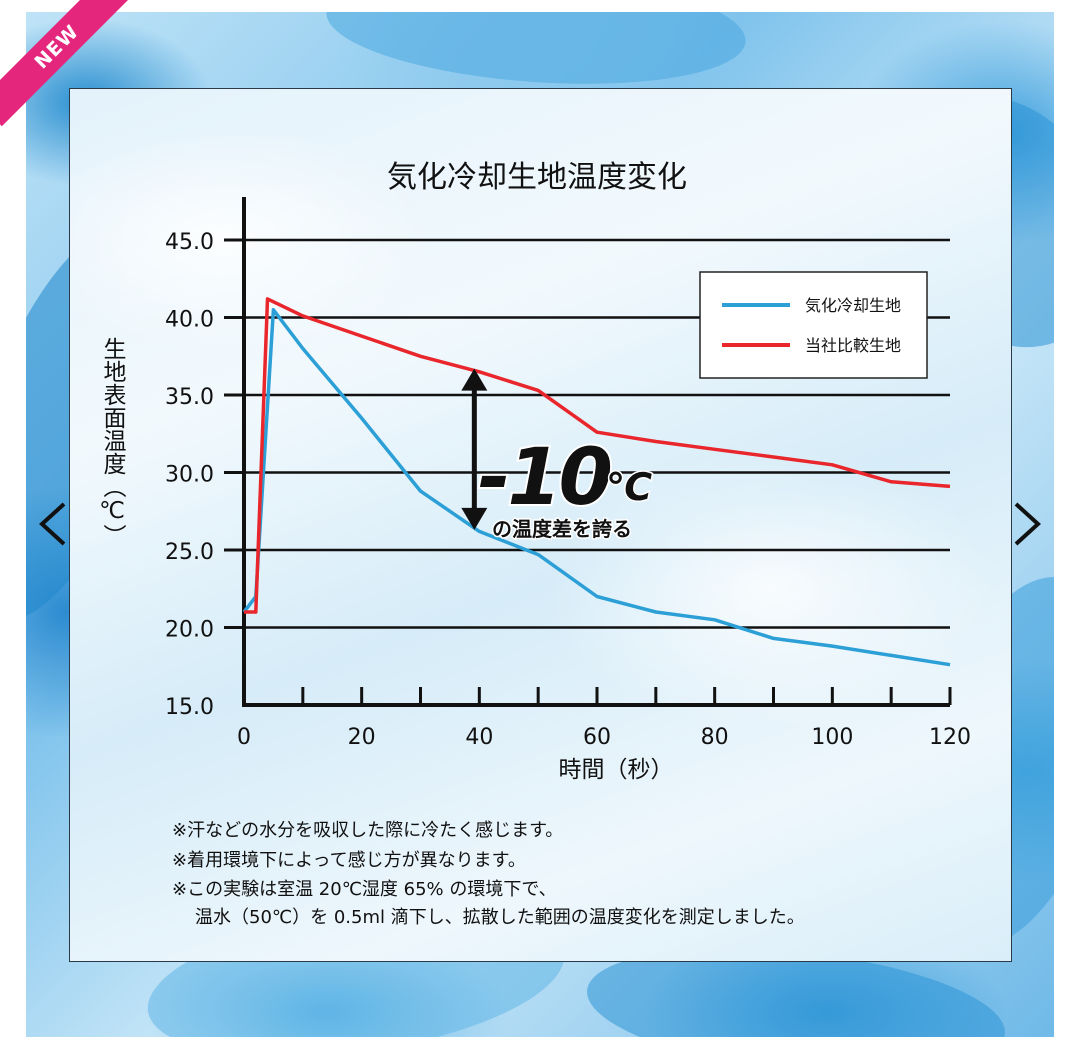 This screenshot has width=1080, height=1047. I want to click on new-badge-label: NEW, so click(65, 63).